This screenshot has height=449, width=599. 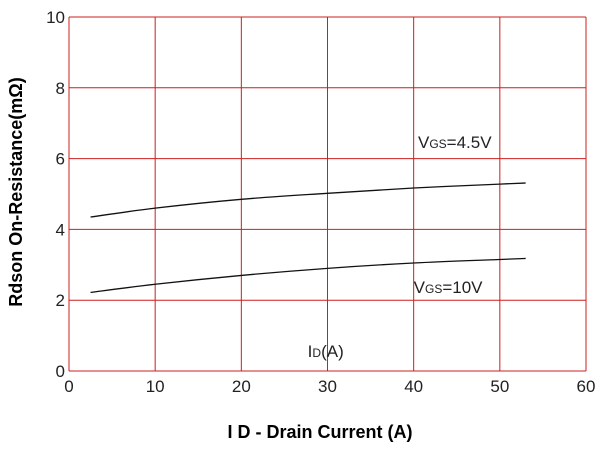 I want to click on x-axis-title: I D - Drain Current (A), so click(x=319, y=432).